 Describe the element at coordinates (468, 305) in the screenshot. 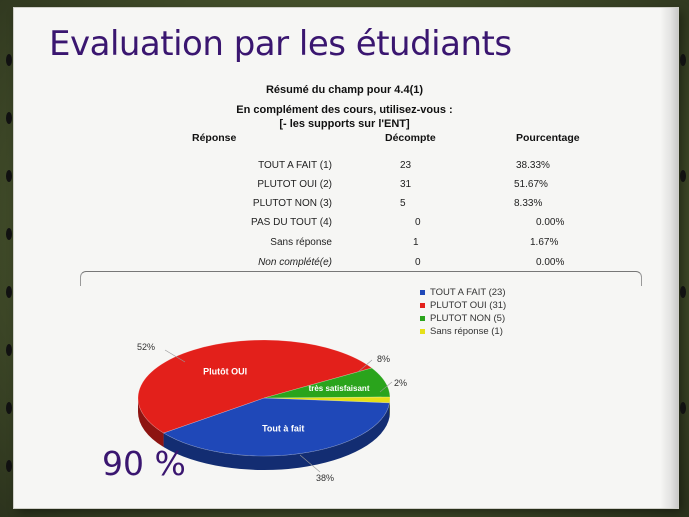

I see `legend-label: PLUTOT OUI (31)` at that location.